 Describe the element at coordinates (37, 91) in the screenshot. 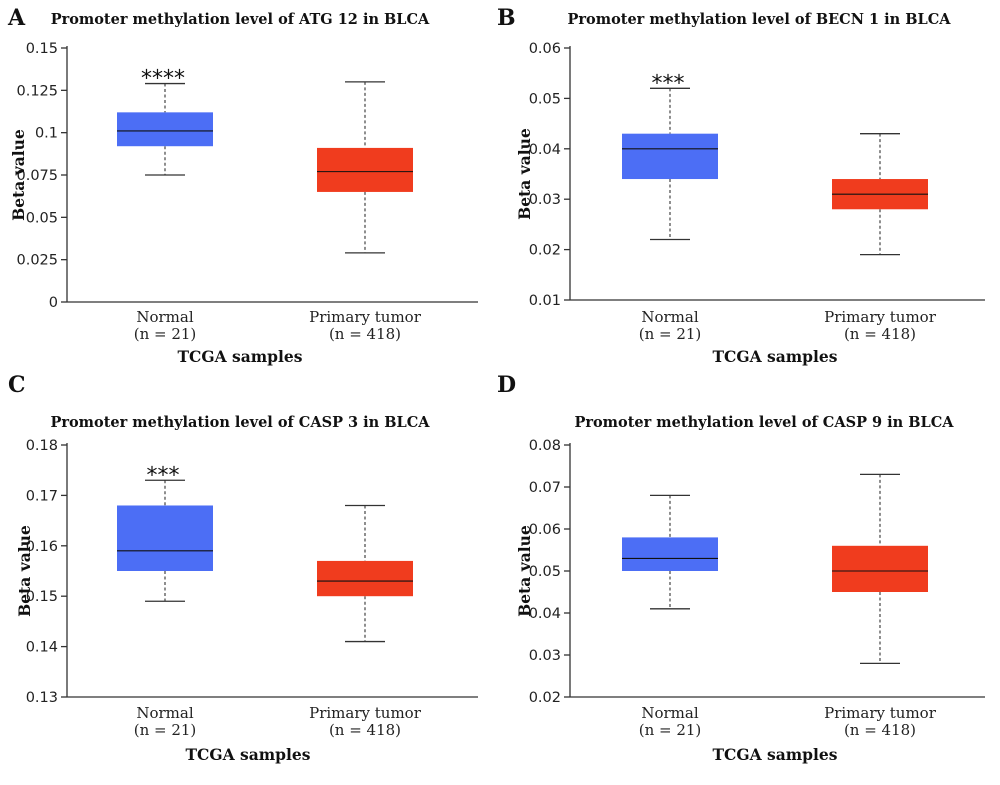

I see `y-tick-label: 0.125` at that location.